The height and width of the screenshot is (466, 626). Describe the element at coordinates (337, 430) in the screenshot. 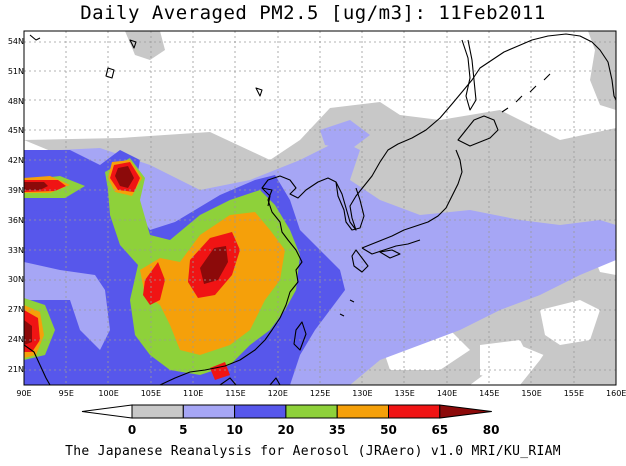

I see `colorbar-tick-label: 35` at that location.